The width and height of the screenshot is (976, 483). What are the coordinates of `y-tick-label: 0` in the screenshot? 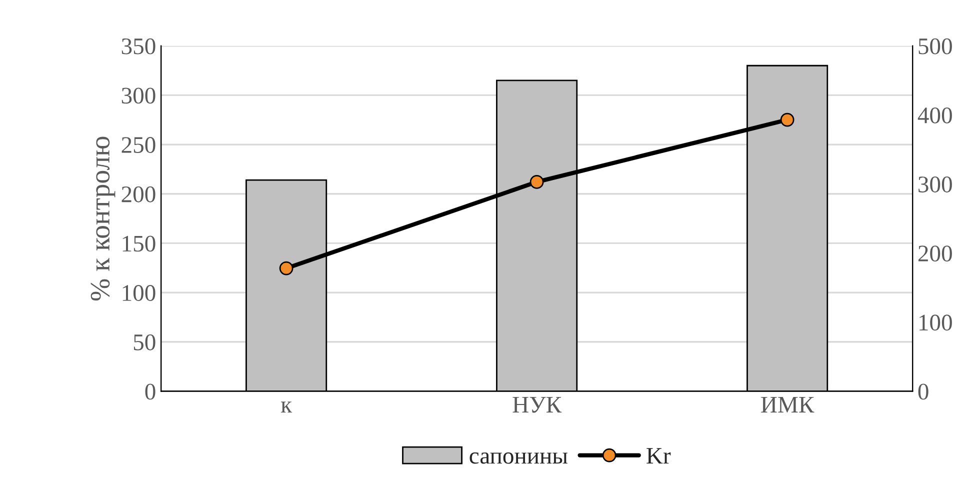 It's located at (150, 392).